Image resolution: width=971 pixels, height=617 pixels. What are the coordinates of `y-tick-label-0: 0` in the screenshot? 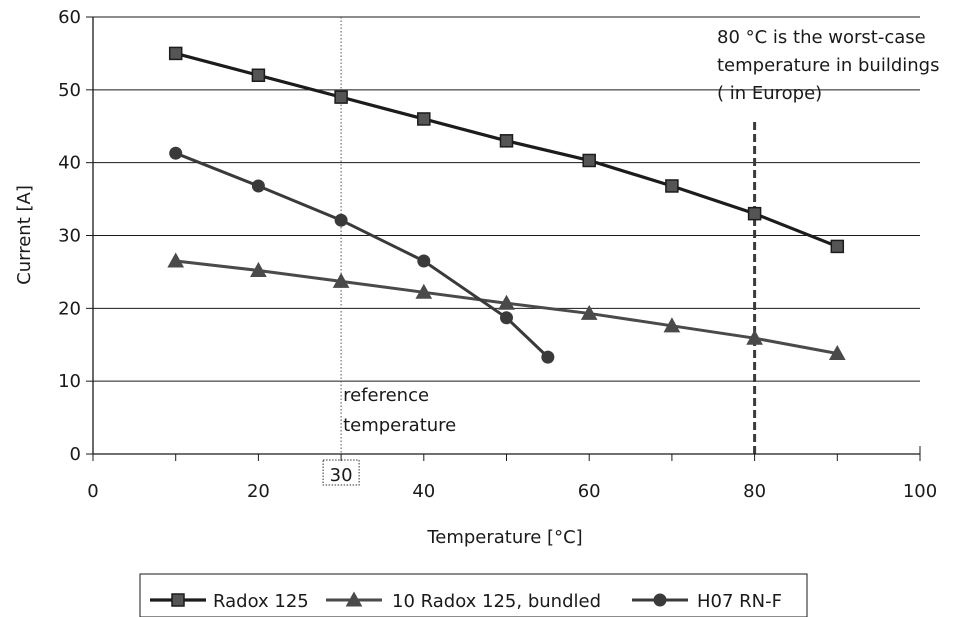 It's located at (75, 454).